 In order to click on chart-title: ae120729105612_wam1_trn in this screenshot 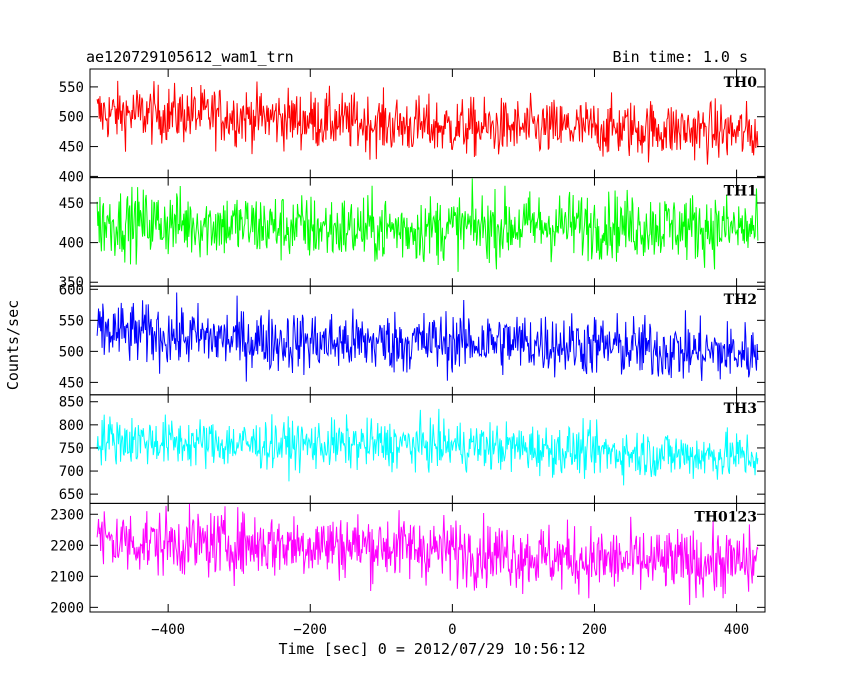, I will do `click(190, 57)`.